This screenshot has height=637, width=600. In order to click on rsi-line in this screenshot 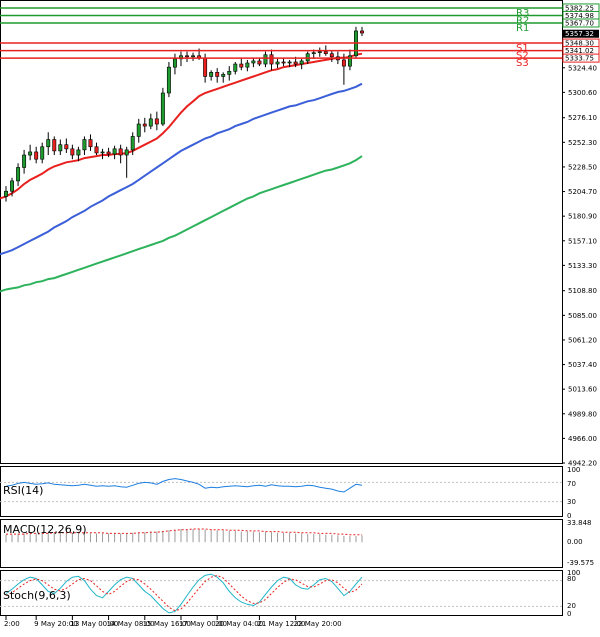, I will do `click(184, 485)`.